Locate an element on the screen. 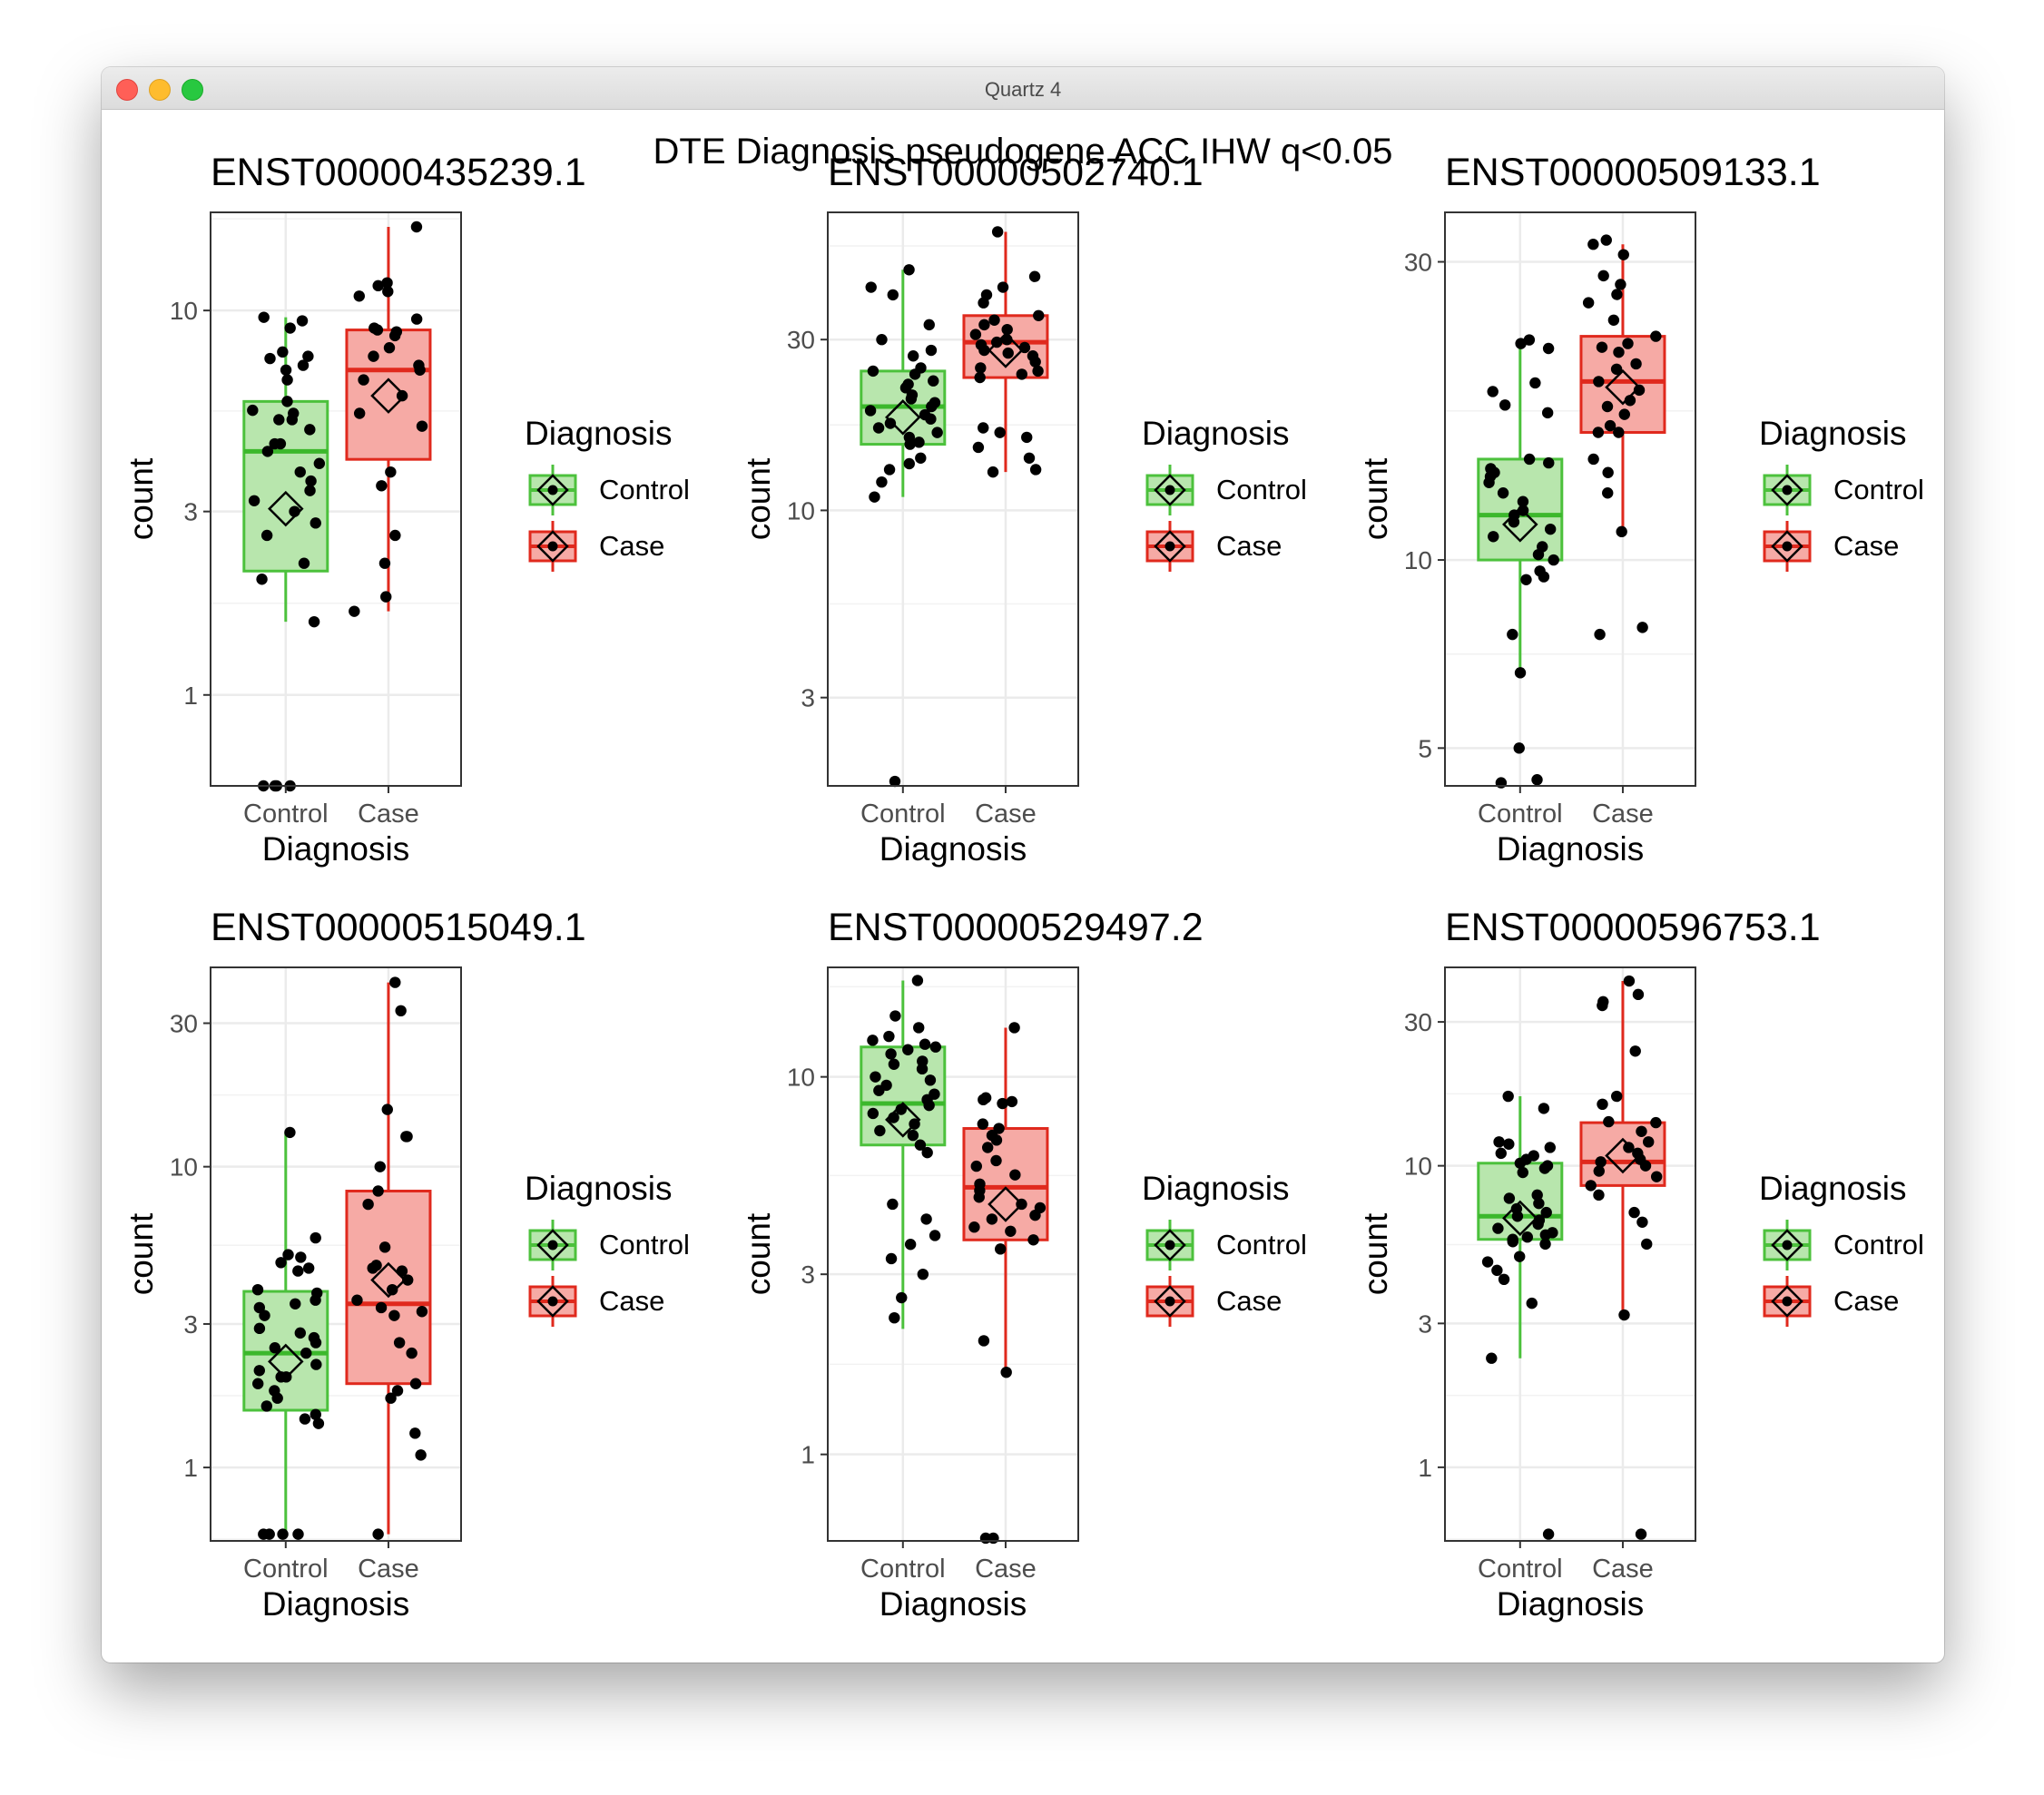 The image size is (2044, 1795). legend-label: Case is located at coordinates (1866, 1301).